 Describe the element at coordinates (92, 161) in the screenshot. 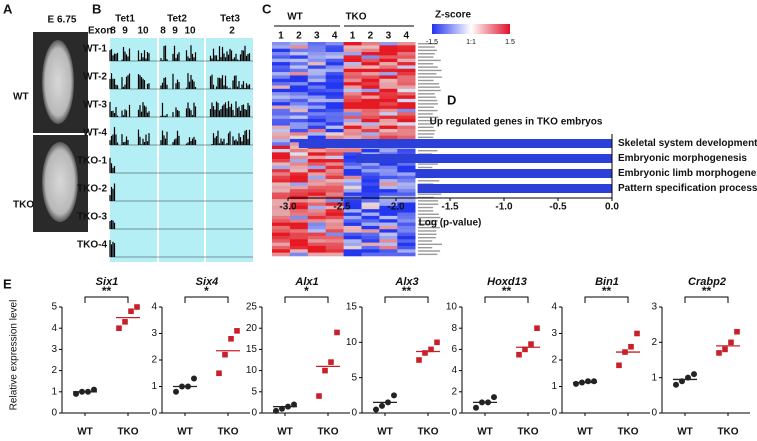

I see `sample-label: TKO-1` at that location.